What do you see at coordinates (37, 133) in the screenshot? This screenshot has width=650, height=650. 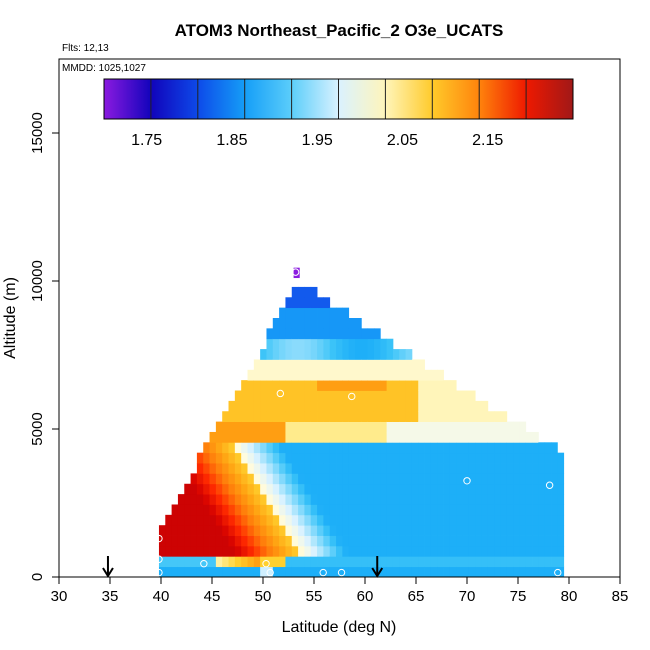 I see `y-tick-label: 15000` at bounding box center [37, 133].